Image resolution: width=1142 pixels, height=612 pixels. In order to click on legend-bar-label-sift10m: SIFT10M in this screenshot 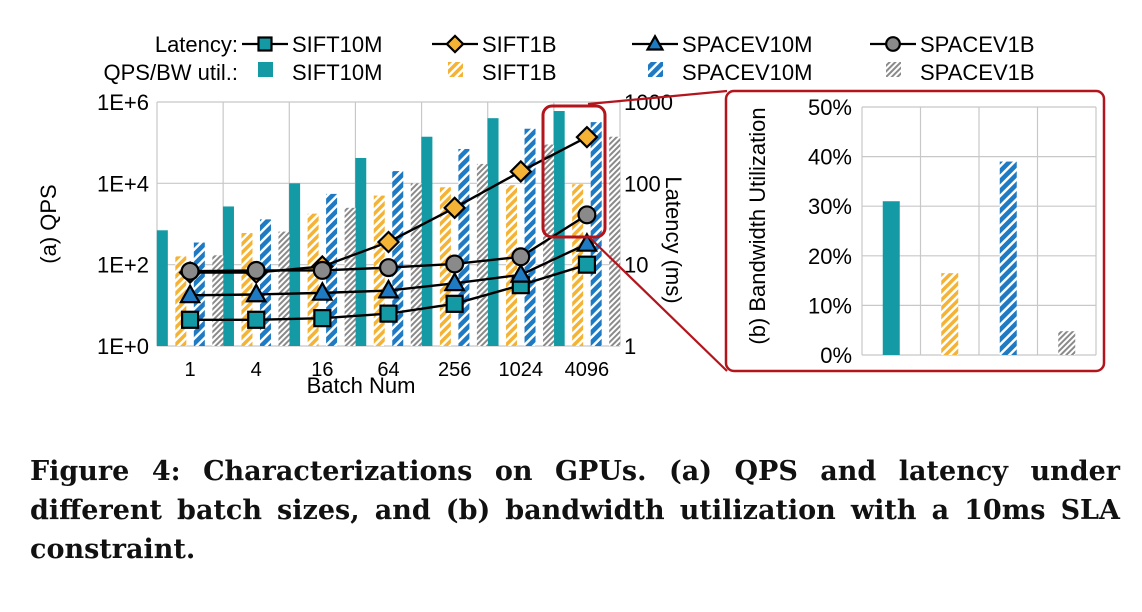, I will do `click(337, 72)`.